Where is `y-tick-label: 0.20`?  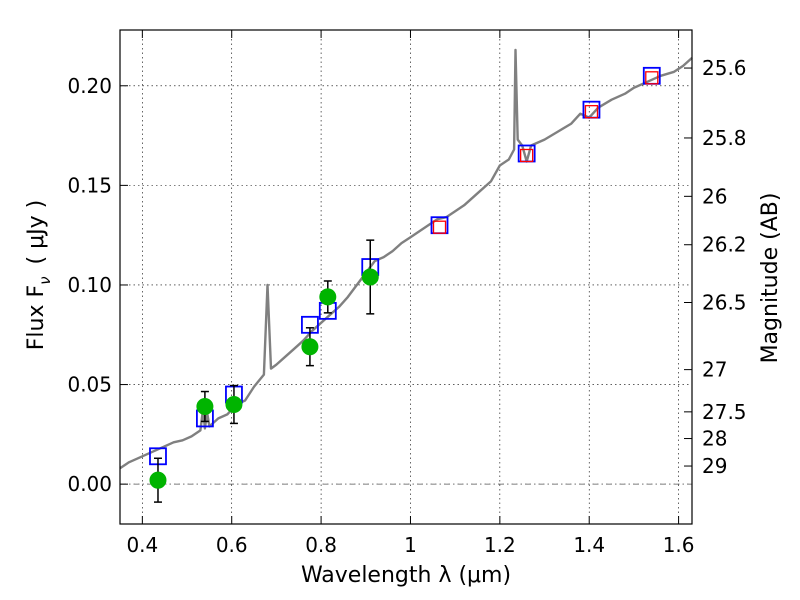 y-tick-label: 0.20 is located at coordinates (89, 86).